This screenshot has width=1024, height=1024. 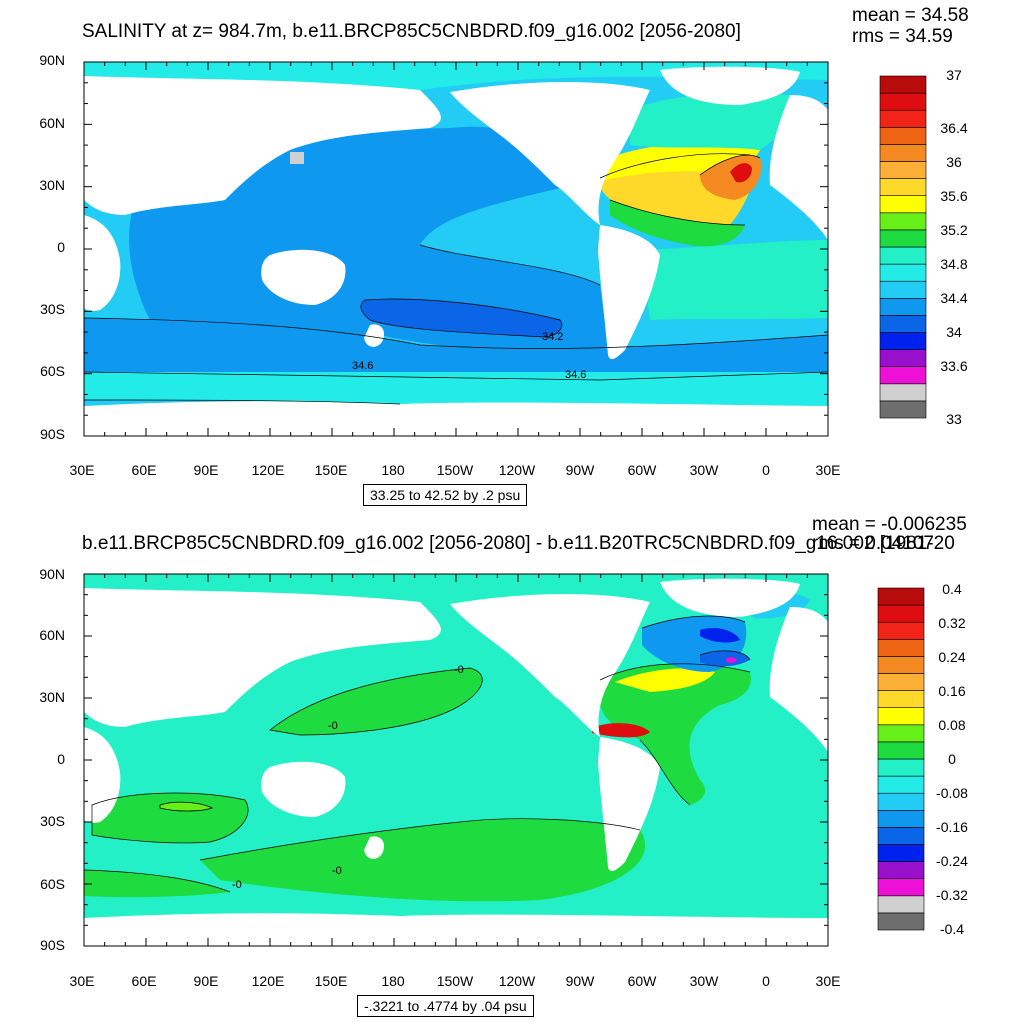 What do you see at coordinates (445, 495) in the screenshot?
I see `panel1-contour-info: 33.25 to 42.52 by .2 psu` at bounding box center [445, 495].